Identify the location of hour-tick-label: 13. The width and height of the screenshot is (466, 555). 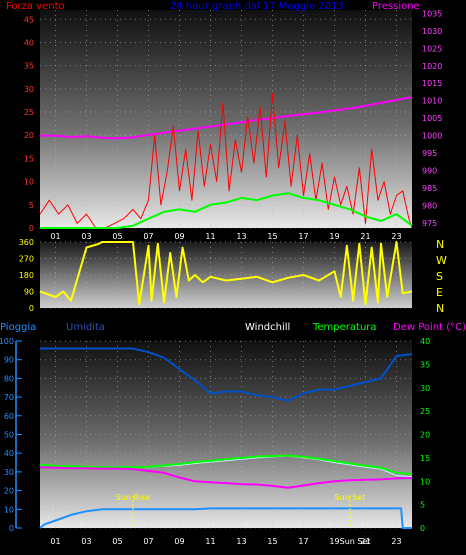
(241, 236).